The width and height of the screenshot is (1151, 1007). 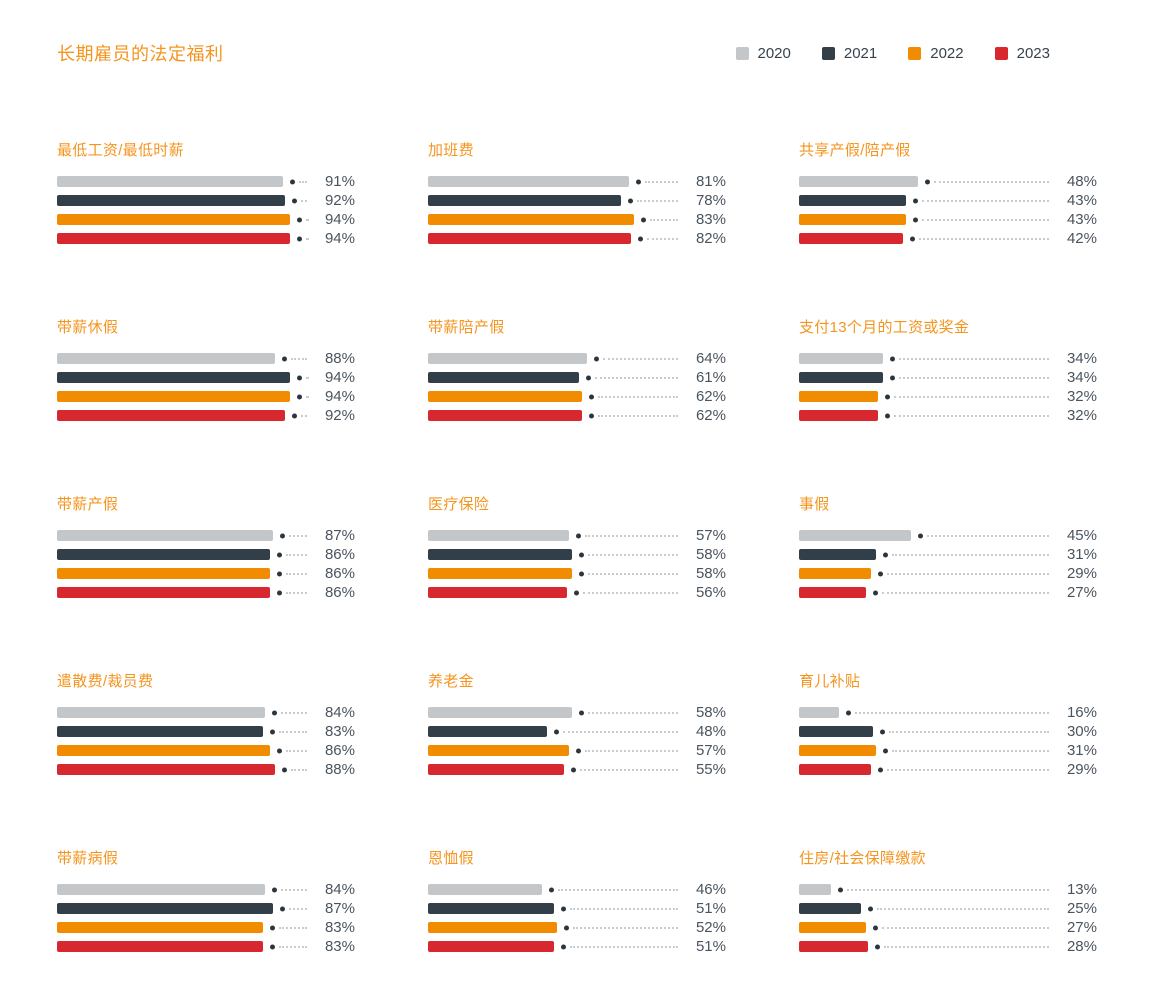 I want to click on value-label: 51%, so click(x=710, y=946).